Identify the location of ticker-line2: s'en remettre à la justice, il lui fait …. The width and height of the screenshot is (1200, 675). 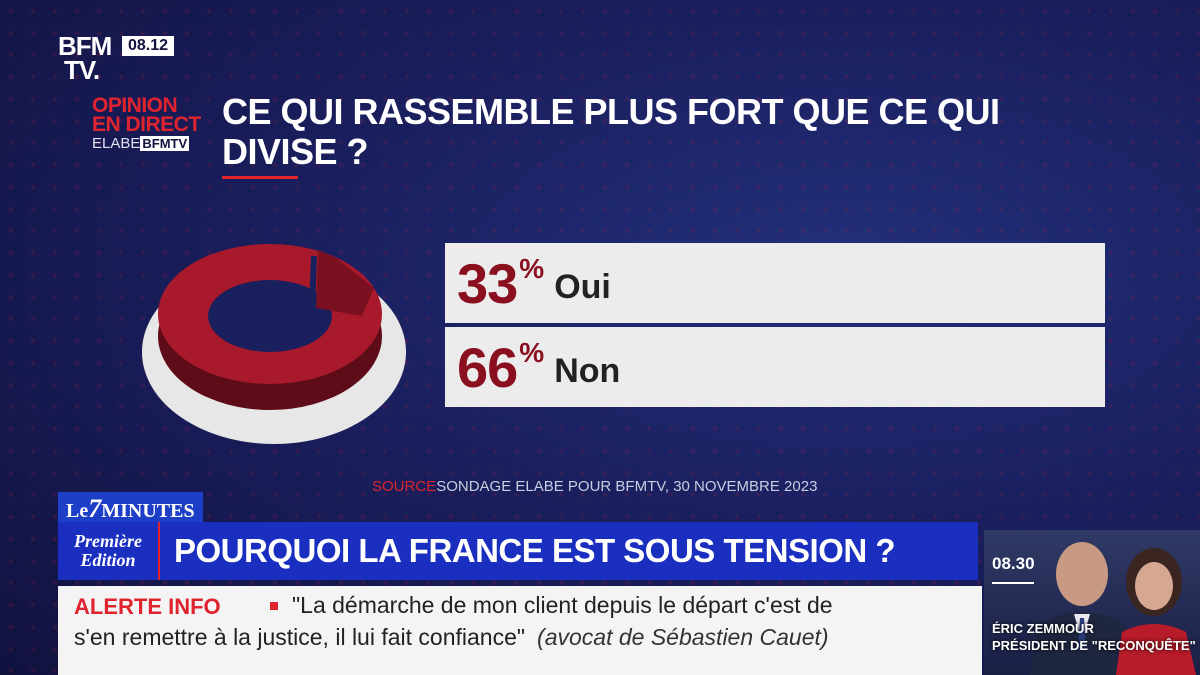
(451, 637).